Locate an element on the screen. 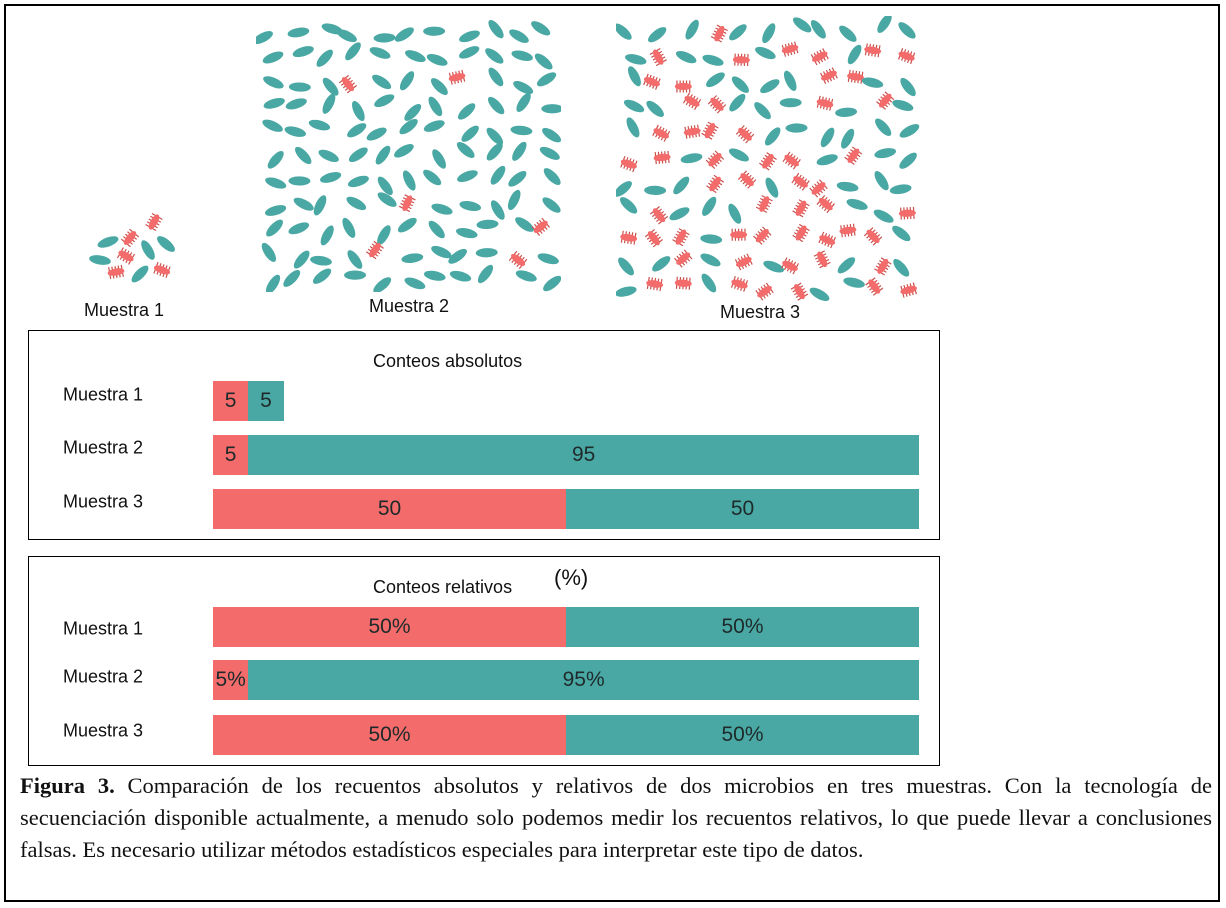 This screenshot has height=908, width=1226. sample-3-label: Muestra 3 is located at coordinates (760, 312).